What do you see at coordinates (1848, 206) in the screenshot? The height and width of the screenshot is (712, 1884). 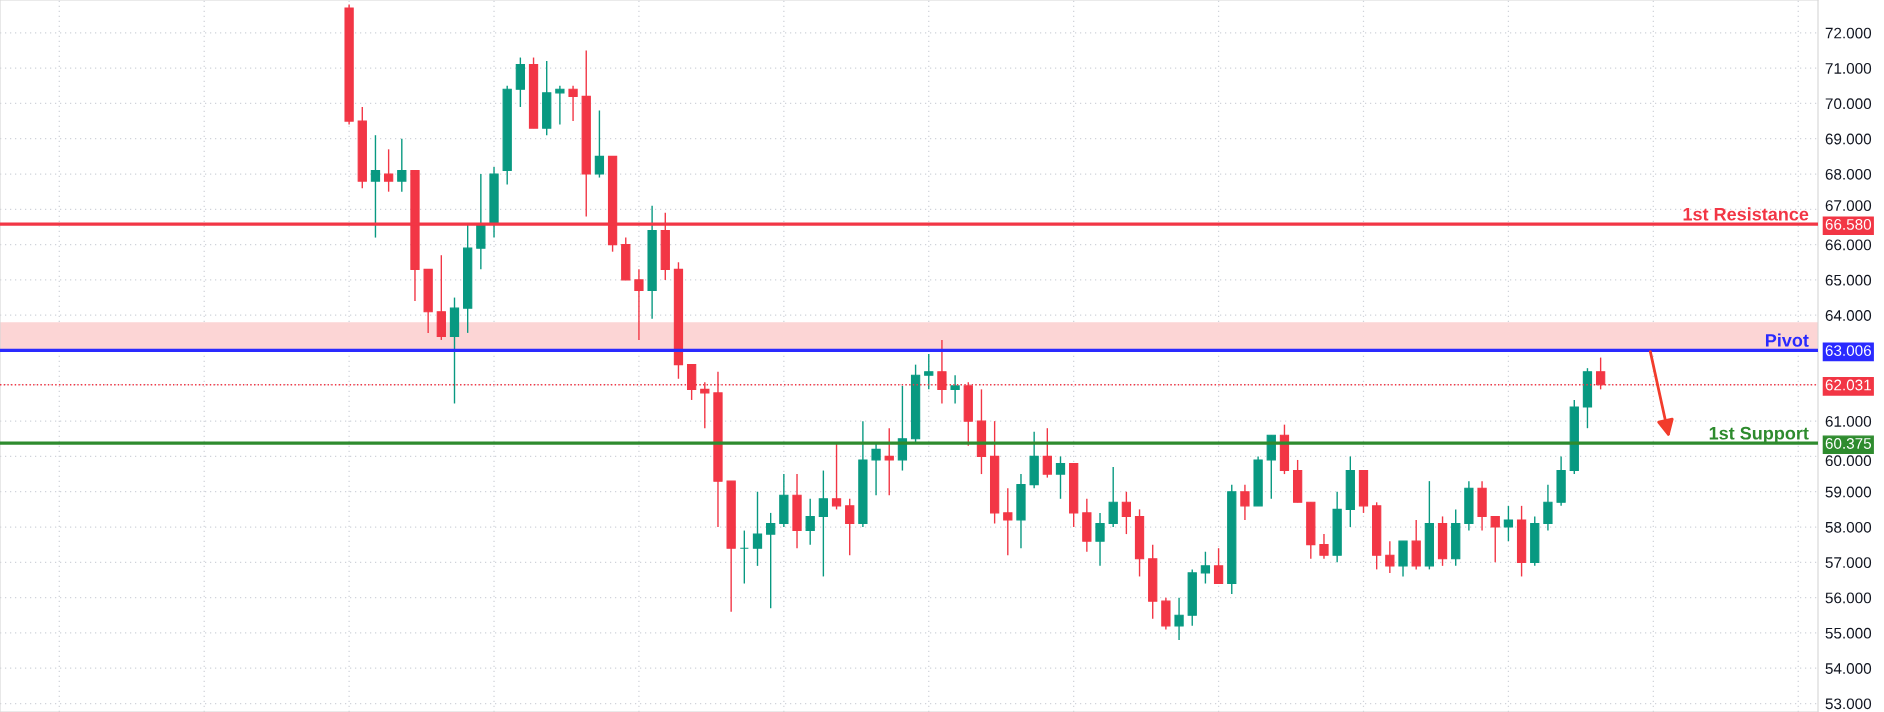 I see `y-tick-label: 67.000` at bounding box center [1848, 206].